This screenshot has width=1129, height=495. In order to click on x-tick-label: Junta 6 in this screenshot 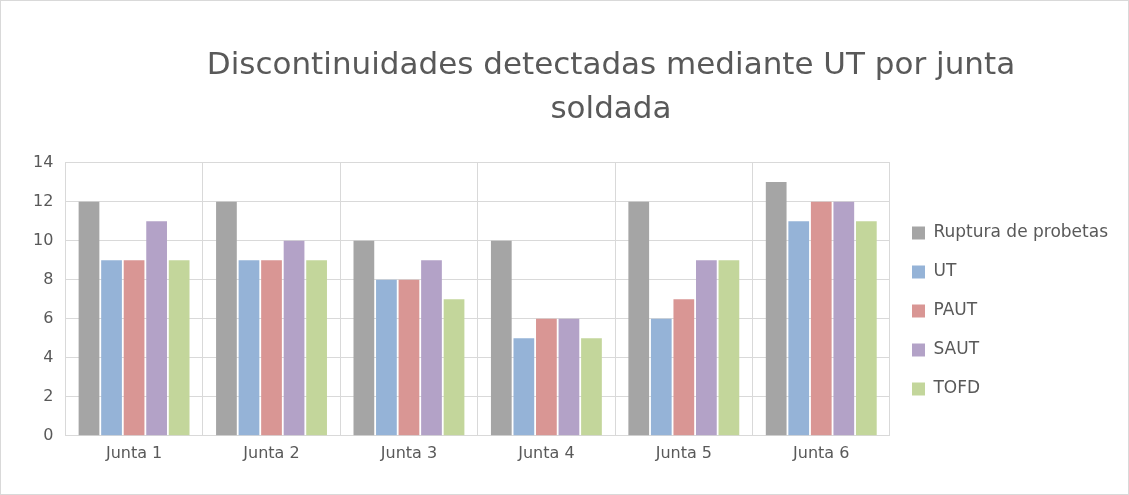, I will do `click(821, 452)`.